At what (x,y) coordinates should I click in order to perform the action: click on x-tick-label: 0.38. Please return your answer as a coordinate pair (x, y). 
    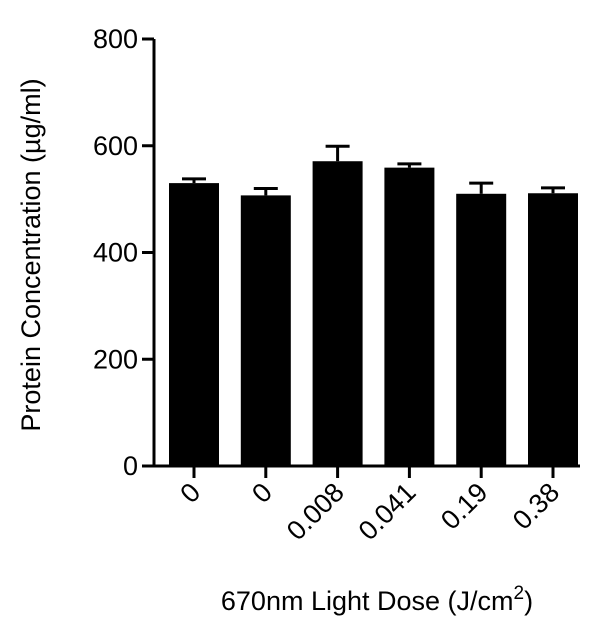
    Looking at the image, I should click on (536, 506).